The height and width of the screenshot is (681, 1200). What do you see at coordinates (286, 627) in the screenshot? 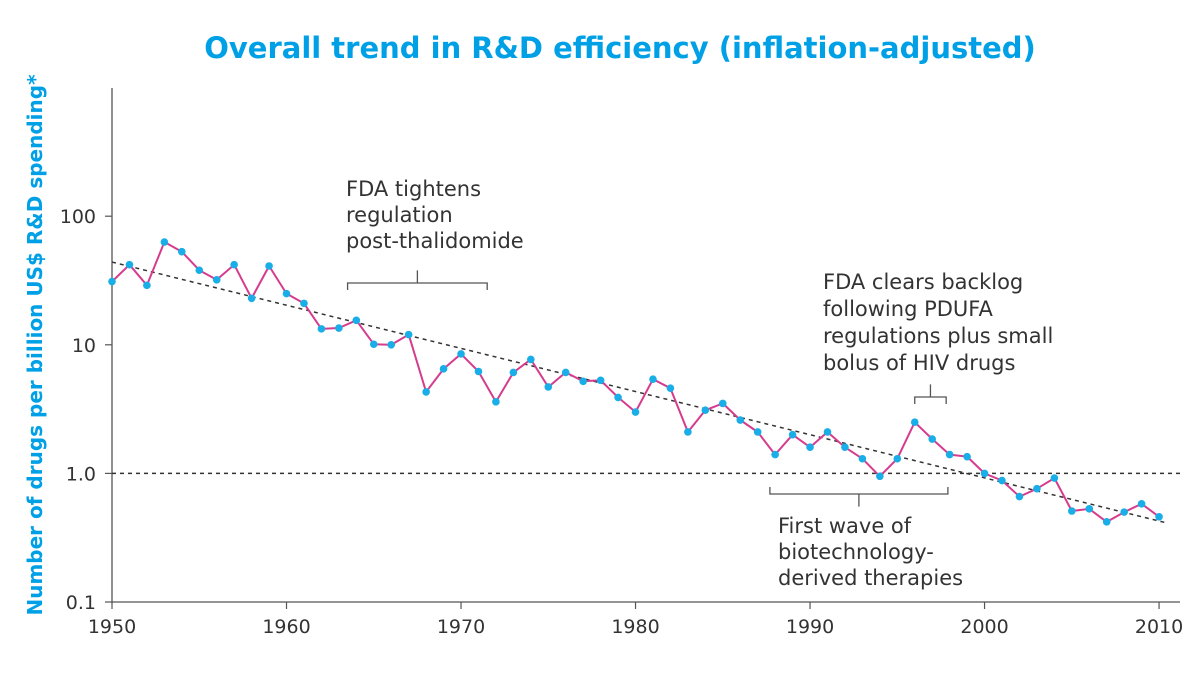
I see `x-tick-label: 1960` at bounding box center [286, 627].